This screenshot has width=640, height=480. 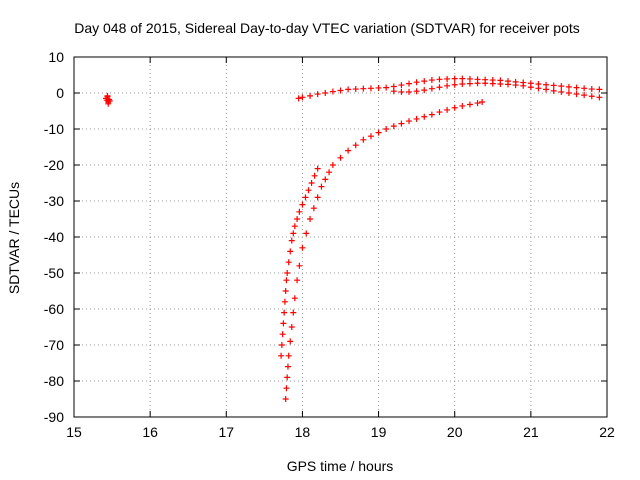 What do you see at coordinates (74, 432) in the screenshot?
I see `x-tick-label: 15` at bounding box center [74, 432].